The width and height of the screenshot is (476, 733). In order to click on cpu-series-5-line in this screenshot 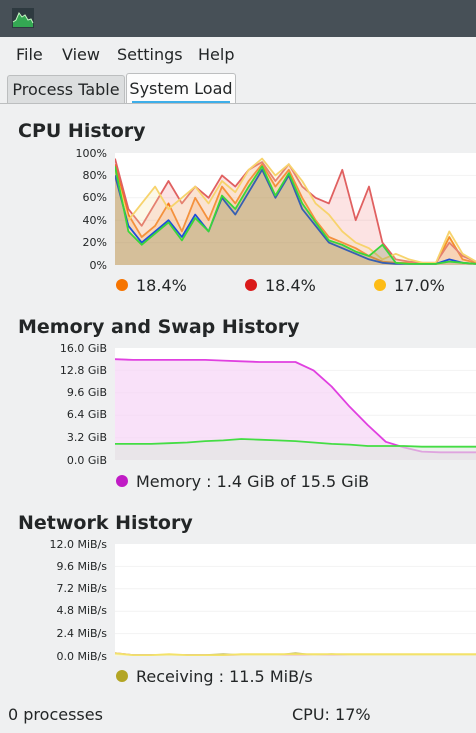, I will do `click(295, 215)`.